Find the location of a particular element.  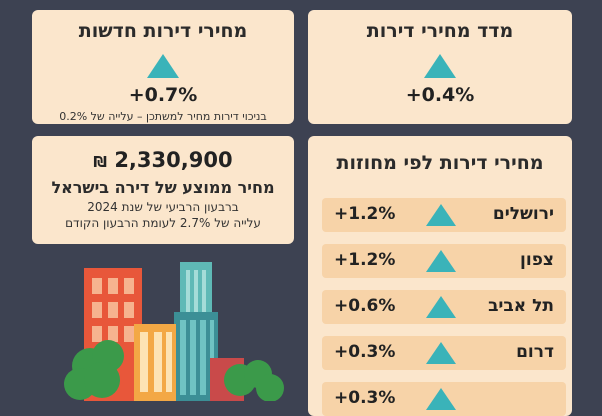

region-name: ירושלים is located at coordinates (523, 214).